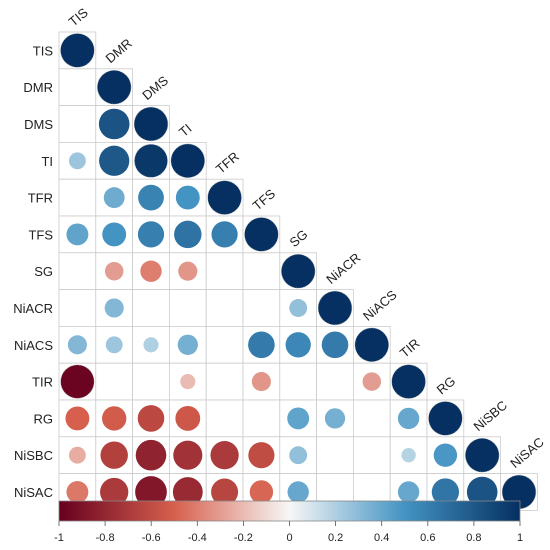  Describe the element at coordinates (225, 492) in the screenshot. I see `corr-circle-nisac-tfr` at that location.